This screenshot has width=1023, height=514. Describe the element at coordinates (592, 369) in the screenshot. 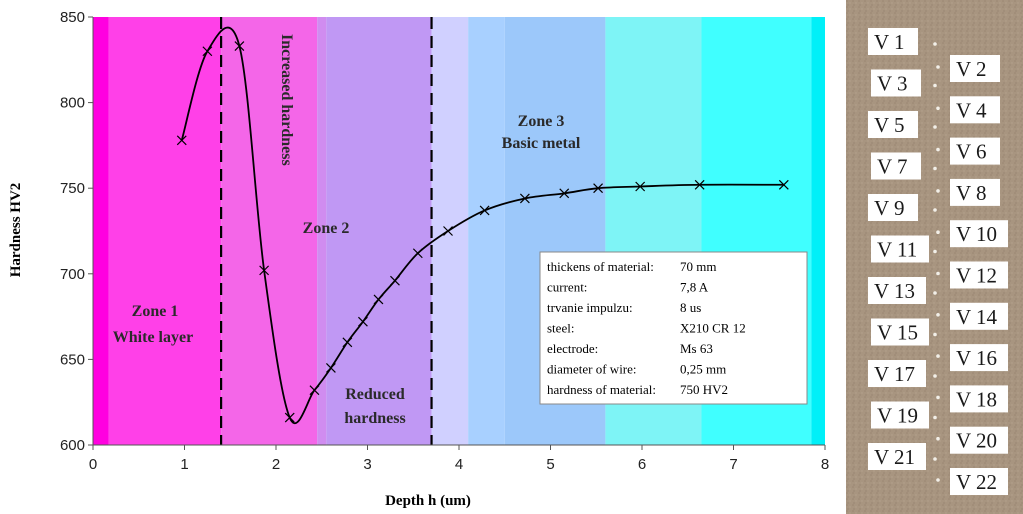

I see `info-row-label: diameter of wire:` at that location.